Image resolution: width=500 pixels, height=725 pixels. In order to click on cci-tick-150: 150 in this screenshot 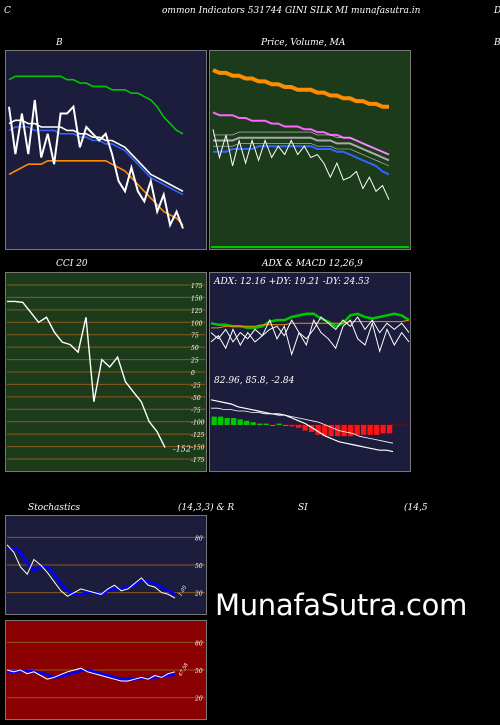, I will do `click(197, 298)`.